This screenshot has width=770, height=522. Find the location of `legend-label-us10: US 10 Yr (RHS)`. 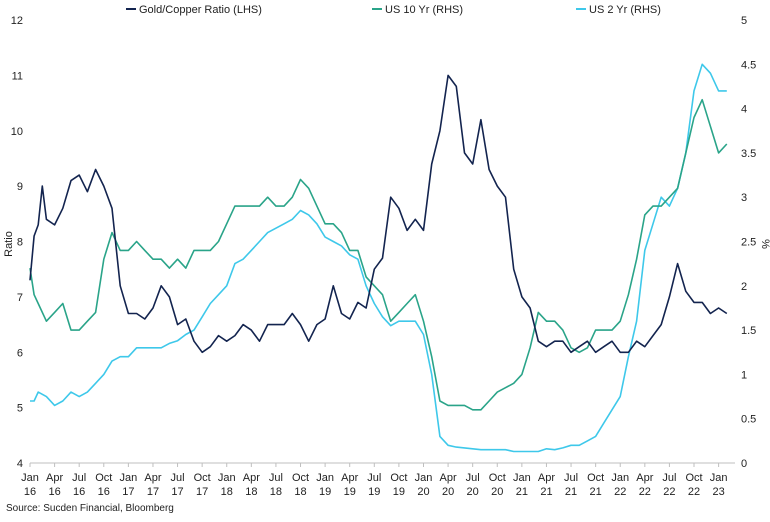

legend-label-us10: US 10 Yr (RHS) is located at coordinates (424, 10).